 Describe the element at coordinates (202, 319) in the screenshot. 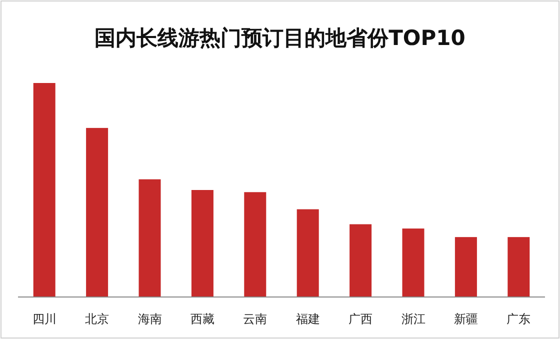

I see `x-tick-label: 西藏` at that location.